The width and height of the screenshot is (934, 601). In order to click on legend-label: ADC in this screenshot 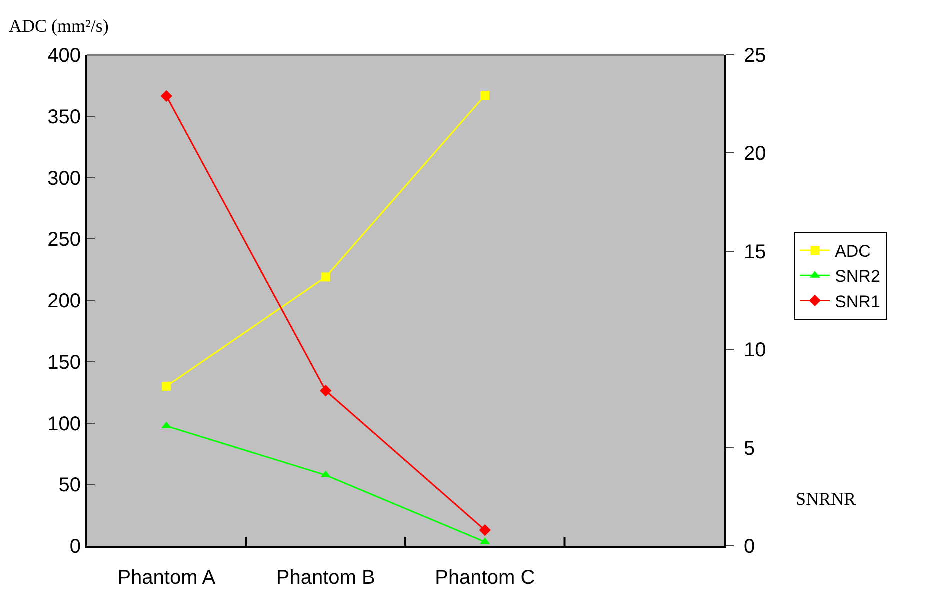, I will do `click(853, 252)`.